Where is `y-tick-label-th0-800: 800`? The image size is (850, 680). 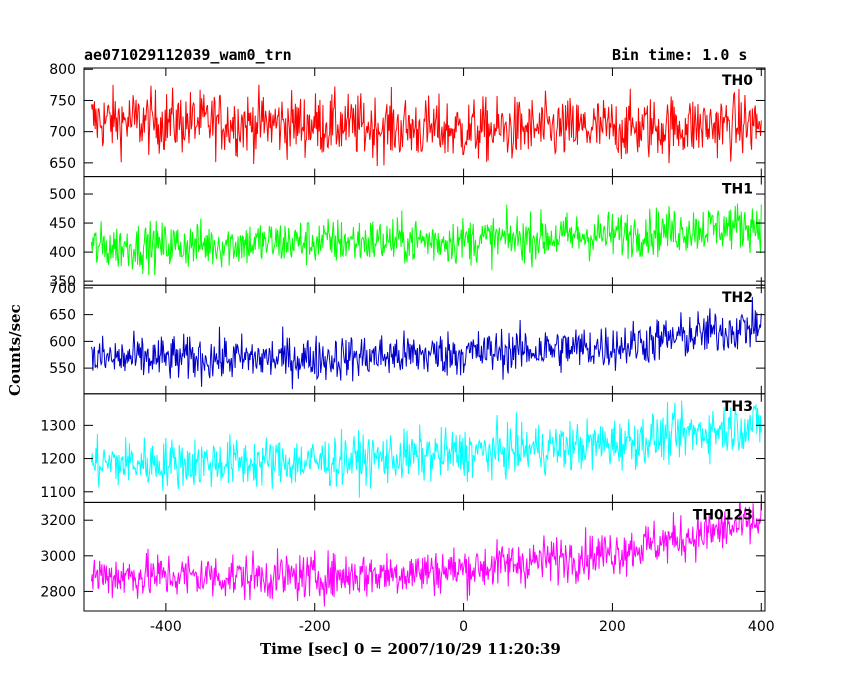 y-tick-label-th0-800: 800 is located at coordinates (62, 70).